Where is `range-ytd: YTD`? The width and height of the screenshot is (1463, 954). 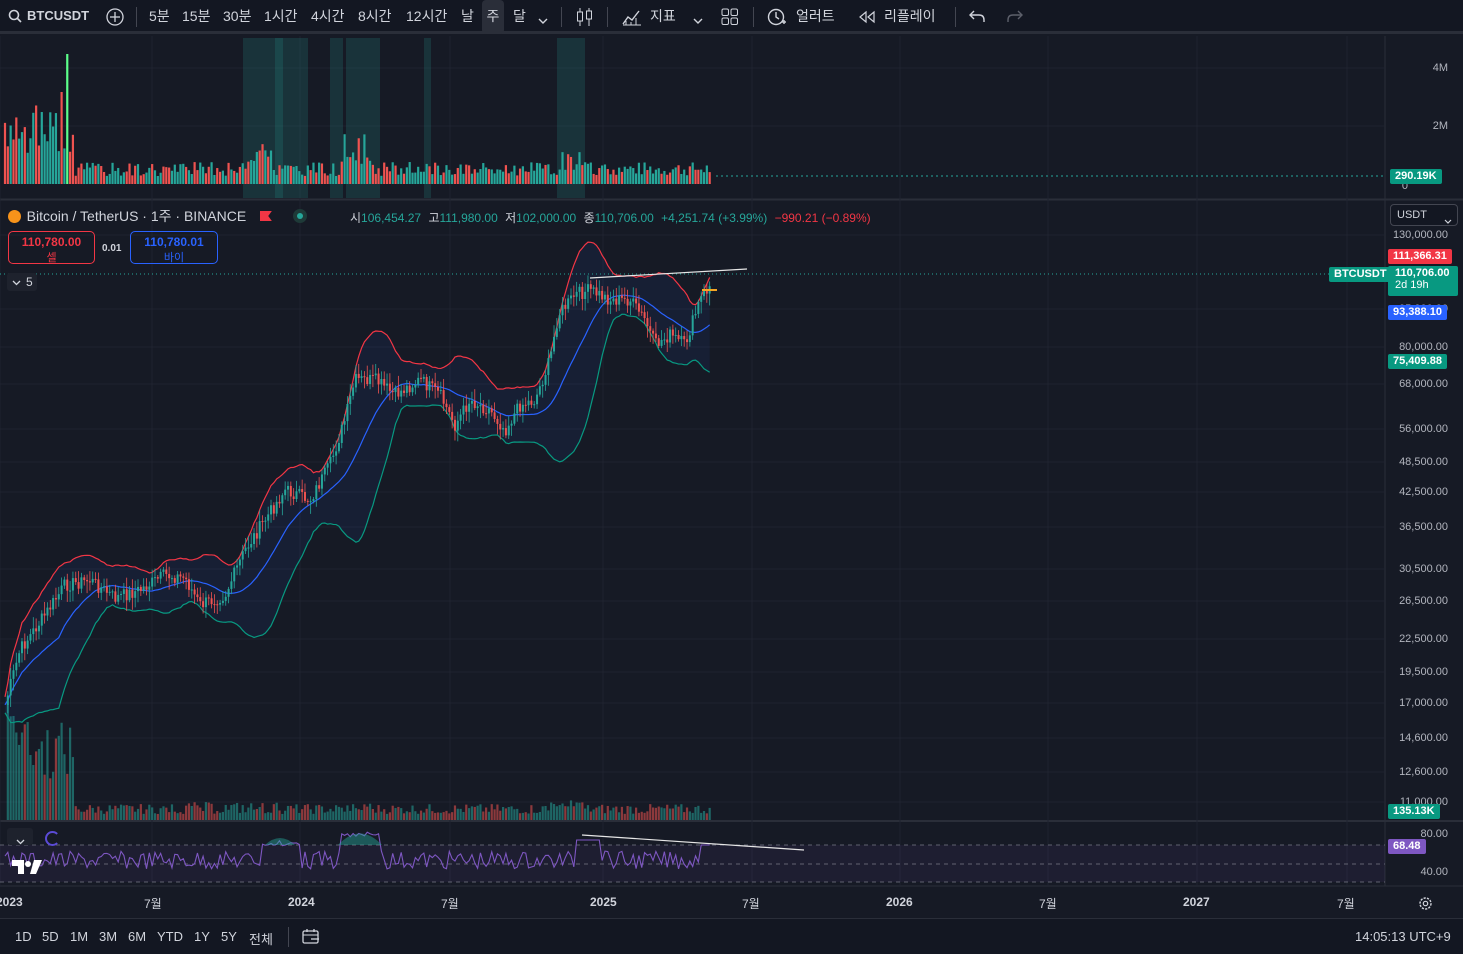
range-ytd: YTD is located at coordinates (170, 936).